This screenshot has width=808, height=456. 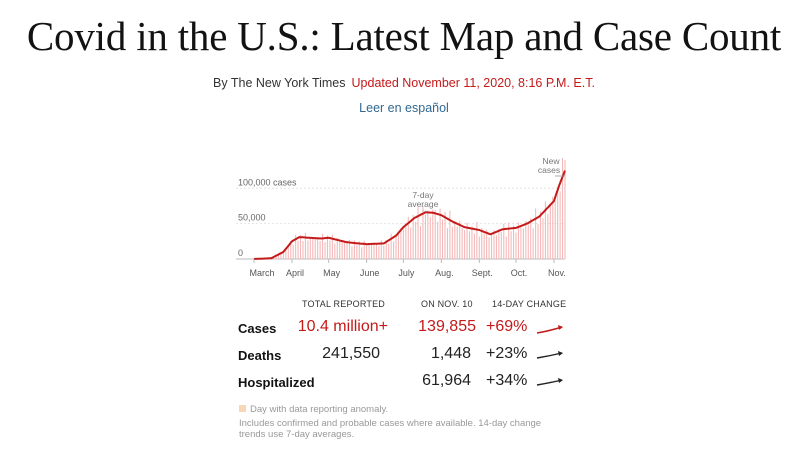 I want to click on deaths-day: 1,448, so click(x=450, y=353).